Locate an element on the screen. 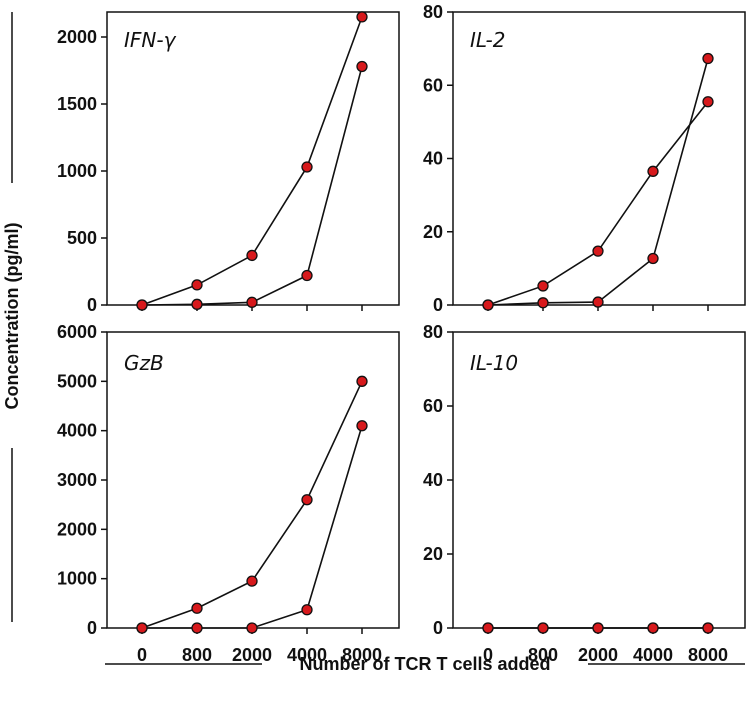 Image resolution: width=755 pixels, height=707 pixels. x-axis-title: Number of TCR T cells added is located at coordinates (424, 664).